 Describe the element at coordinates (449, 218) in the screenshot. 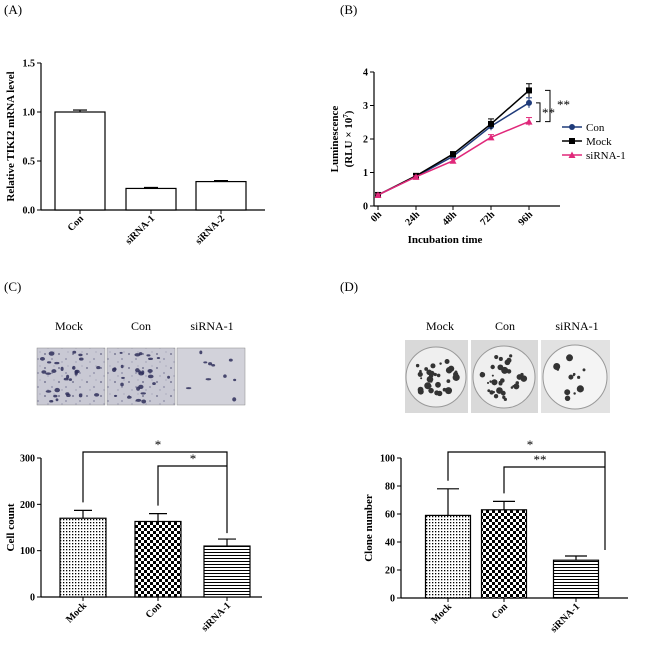

I see `x-tick-label: 48h` at that location.